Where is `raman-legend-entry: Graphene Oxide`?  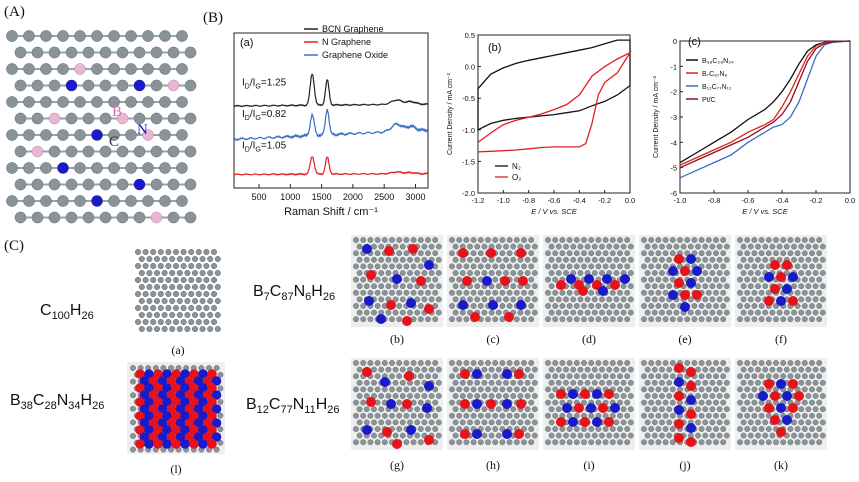
raman-legend-entry: Graphene Oxide is located at coordinates (355, 55).